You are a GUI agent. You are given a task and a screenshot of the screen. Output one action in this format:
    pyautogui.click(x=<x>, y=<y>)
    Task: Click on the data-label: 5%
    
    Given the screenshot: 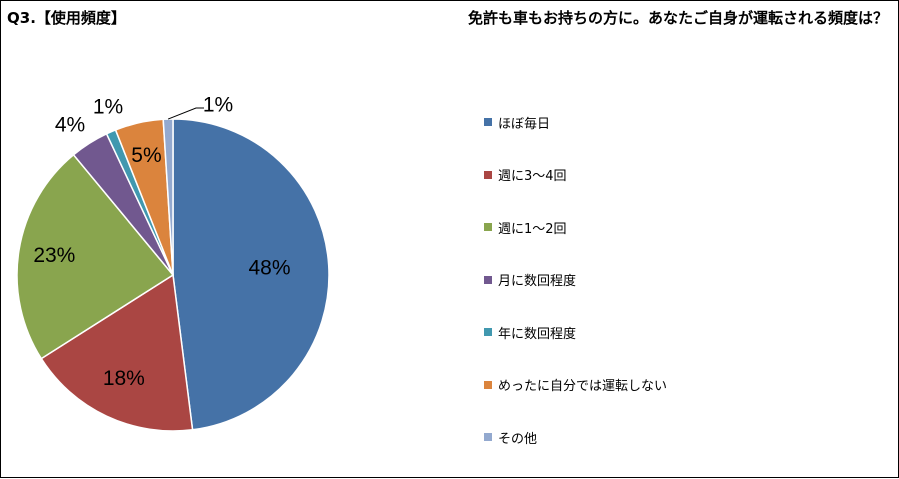 What is the action you would take?
    pyautogui.click(x=146, y=155)
    